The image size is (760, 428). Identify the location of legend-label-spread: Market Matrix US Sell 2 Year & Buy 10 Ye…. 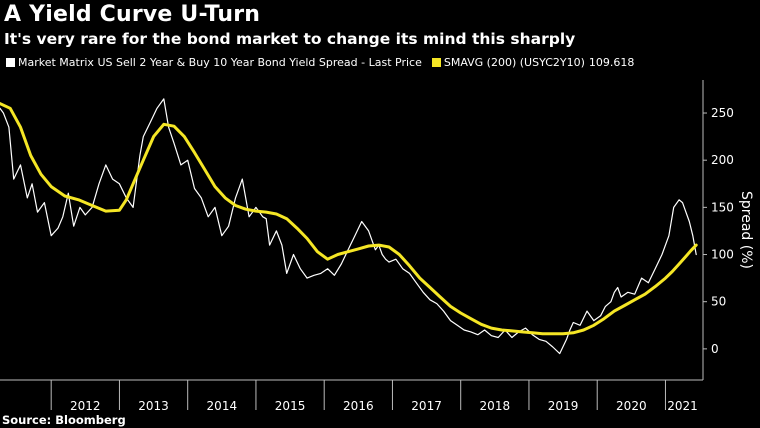
(220, 62).